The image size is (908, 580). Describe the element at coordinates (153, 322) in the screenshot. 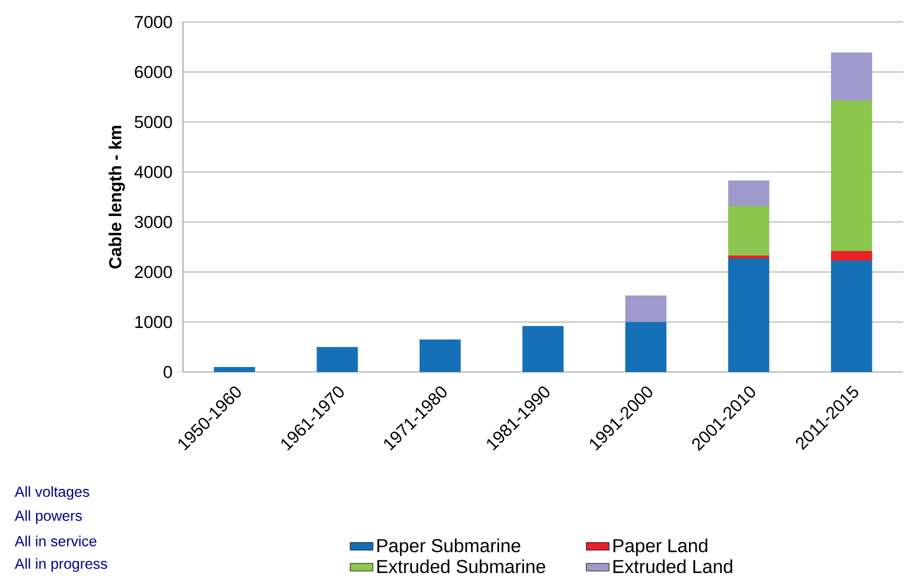

I see `y-tick-label: 1000` at that location.